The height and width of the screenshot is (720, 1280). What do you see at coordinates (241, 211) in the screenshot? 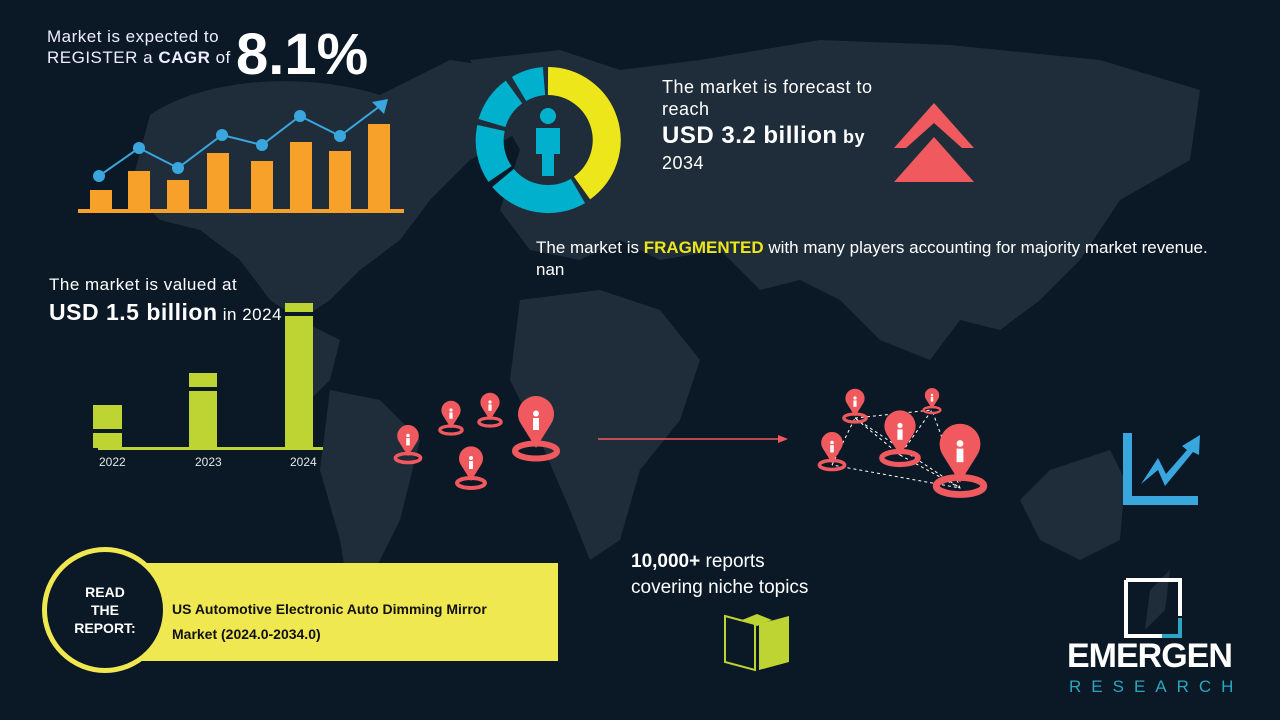
I see `growth-baseline` at bounding box center [241, 211].